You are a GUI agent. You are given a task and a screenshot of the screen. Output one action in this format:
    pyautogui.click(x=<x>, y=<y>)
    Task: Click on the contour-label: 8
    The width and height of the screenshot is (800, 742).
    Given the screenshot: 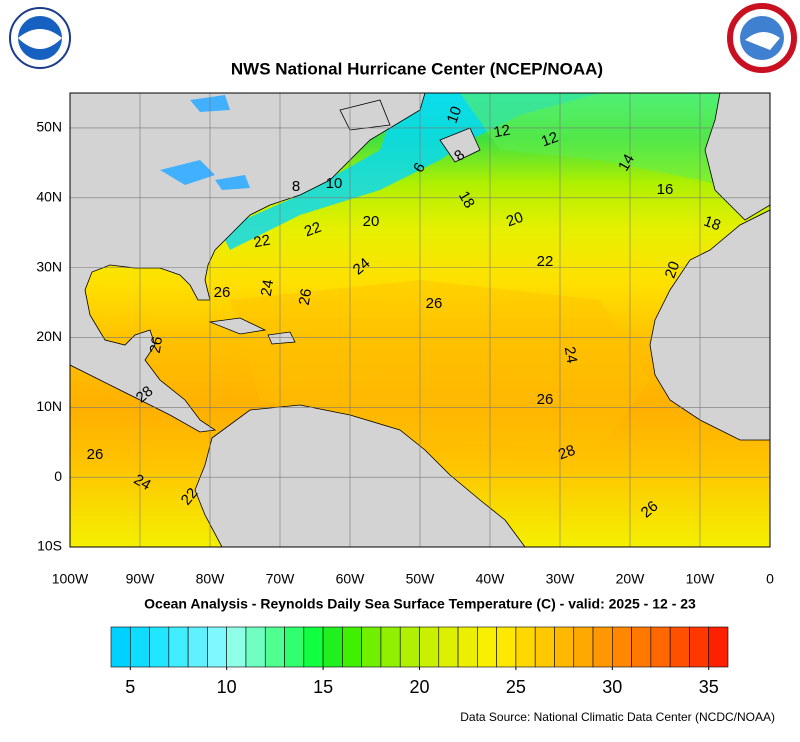 What is the action you would take?
    pyautogui.click(x=296, y=186)
    